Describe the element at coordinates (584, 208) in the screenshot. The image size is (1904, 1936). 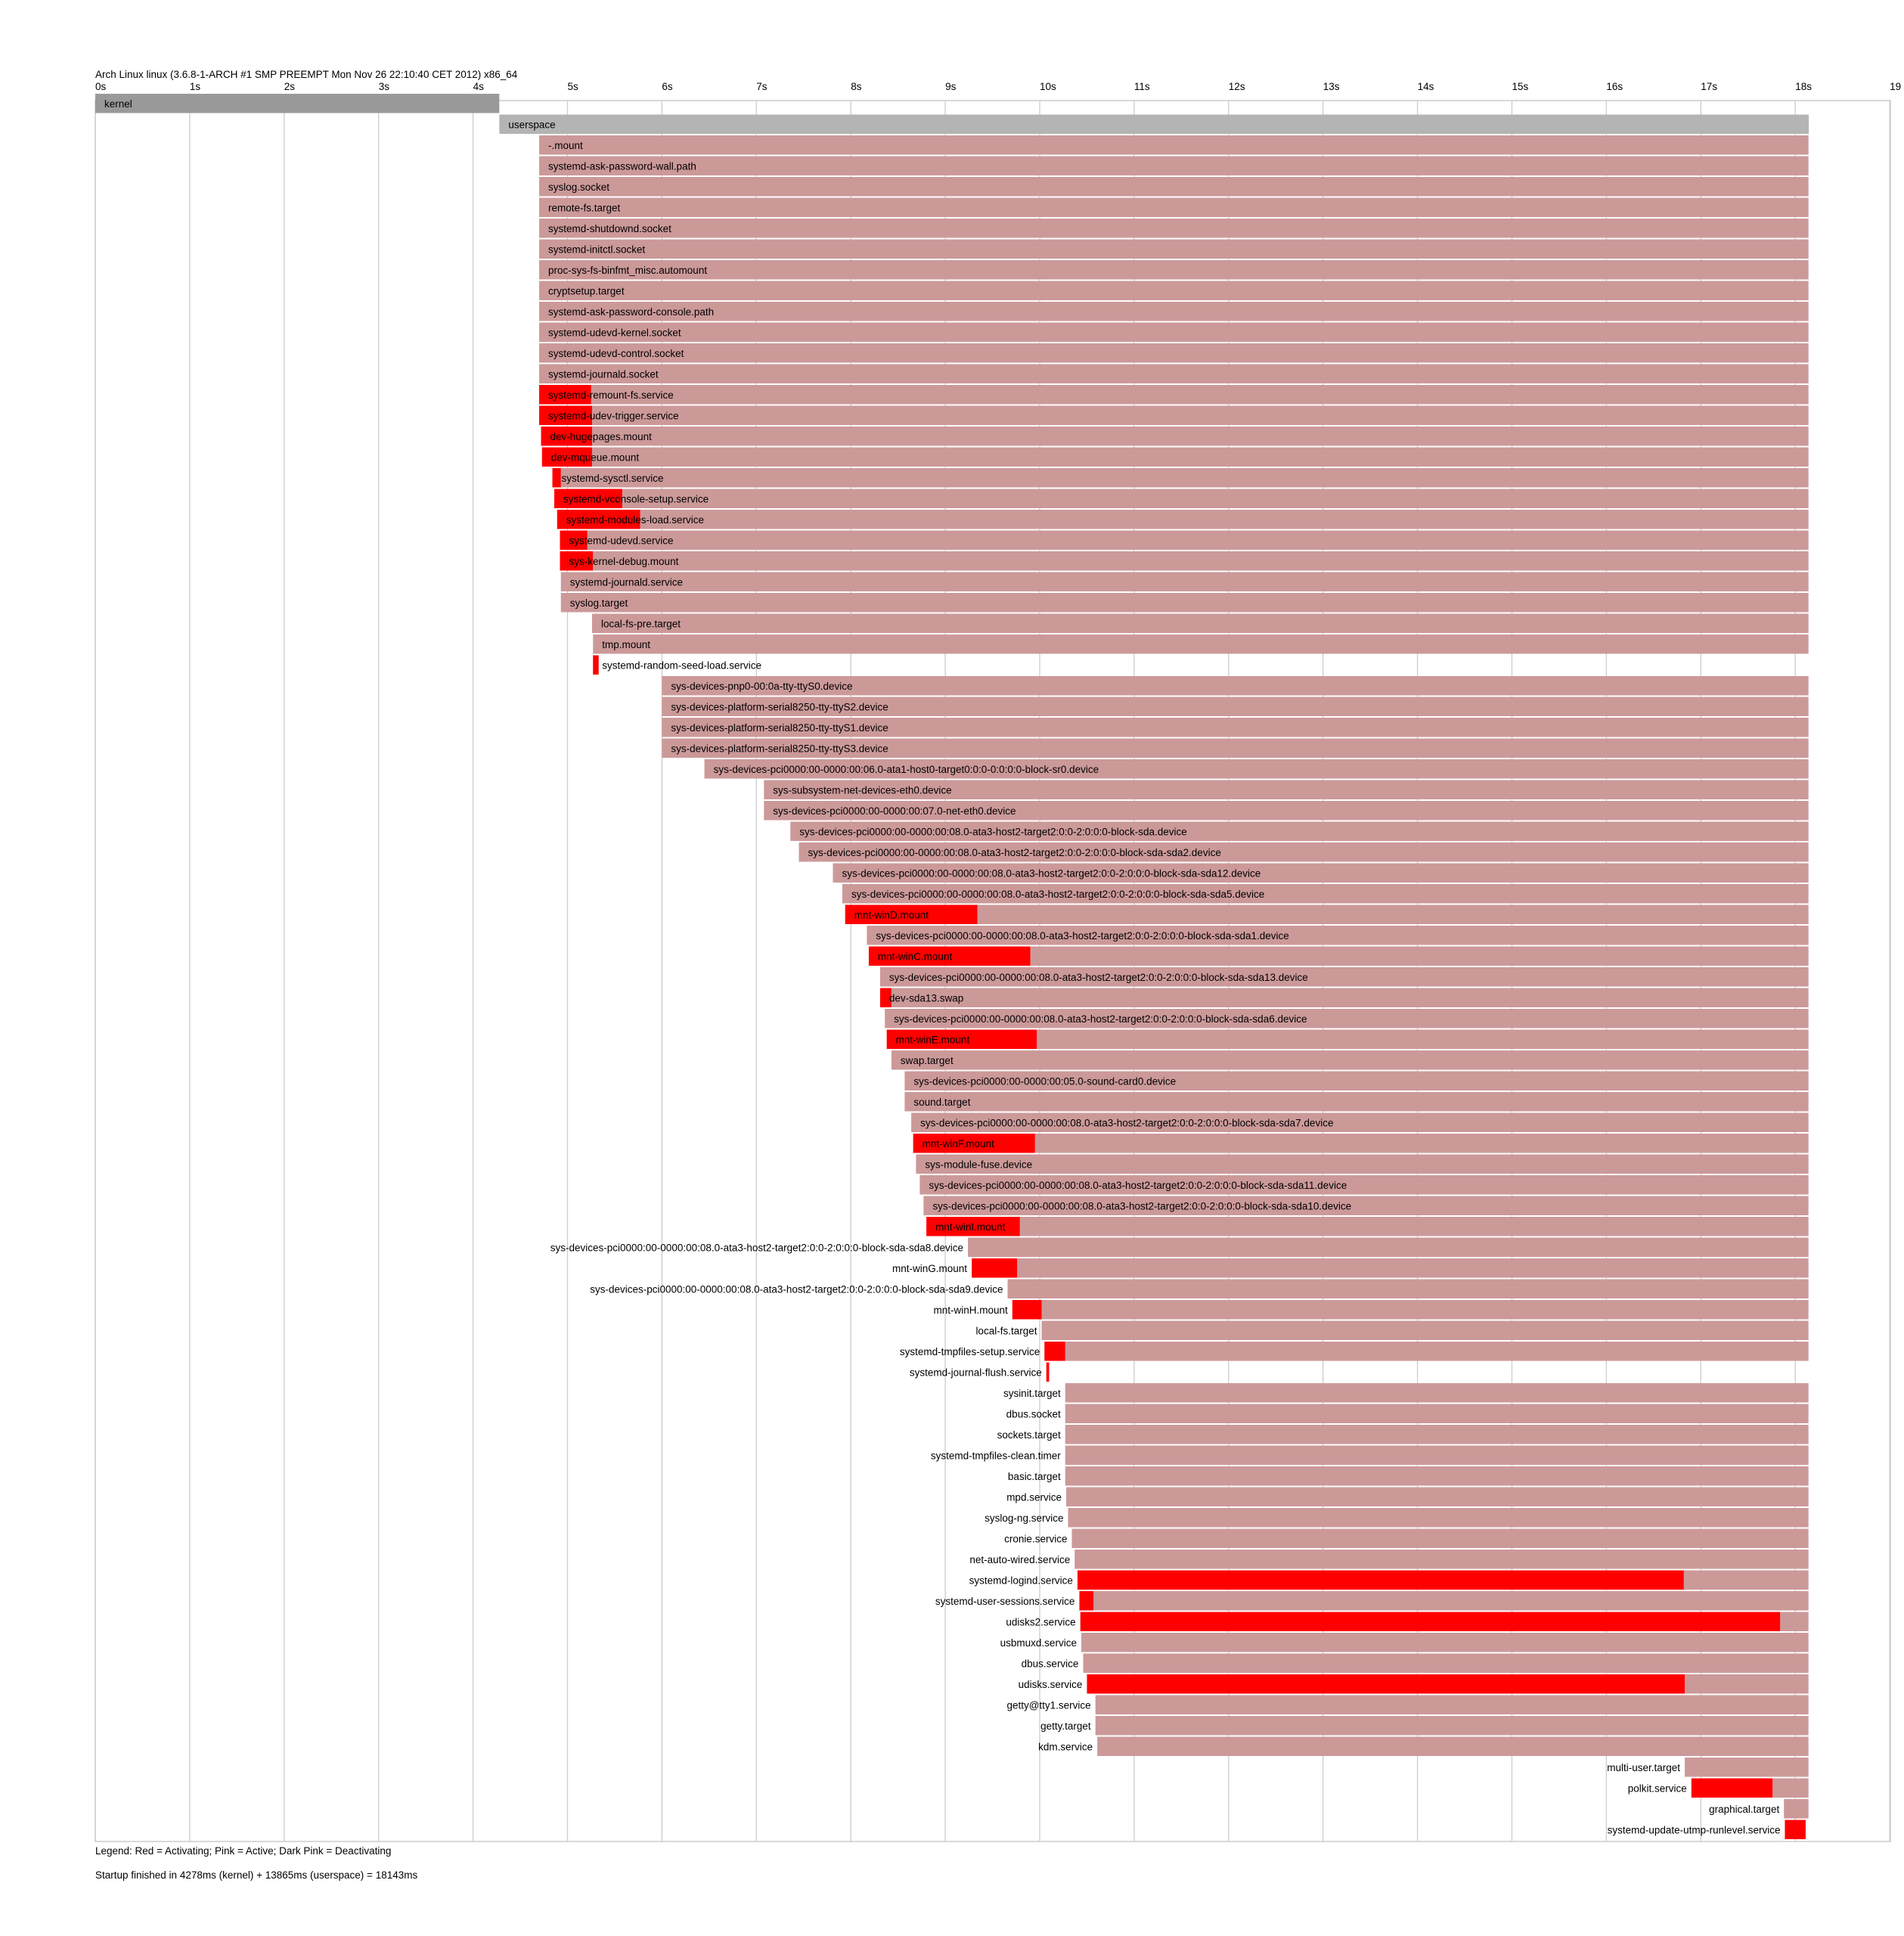
I see `unit-label: remote-fs.target` at that location.